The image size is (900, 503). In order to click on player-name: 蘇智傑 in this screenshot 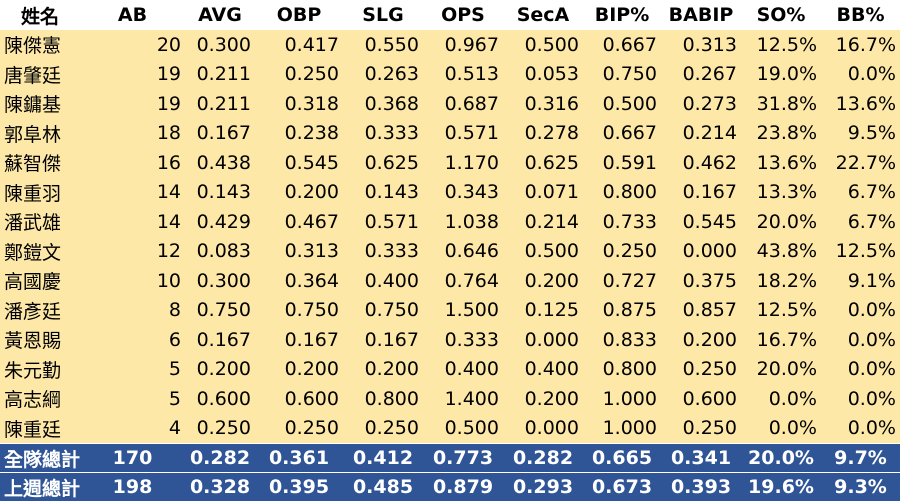, I will do `click(40, 163)`.